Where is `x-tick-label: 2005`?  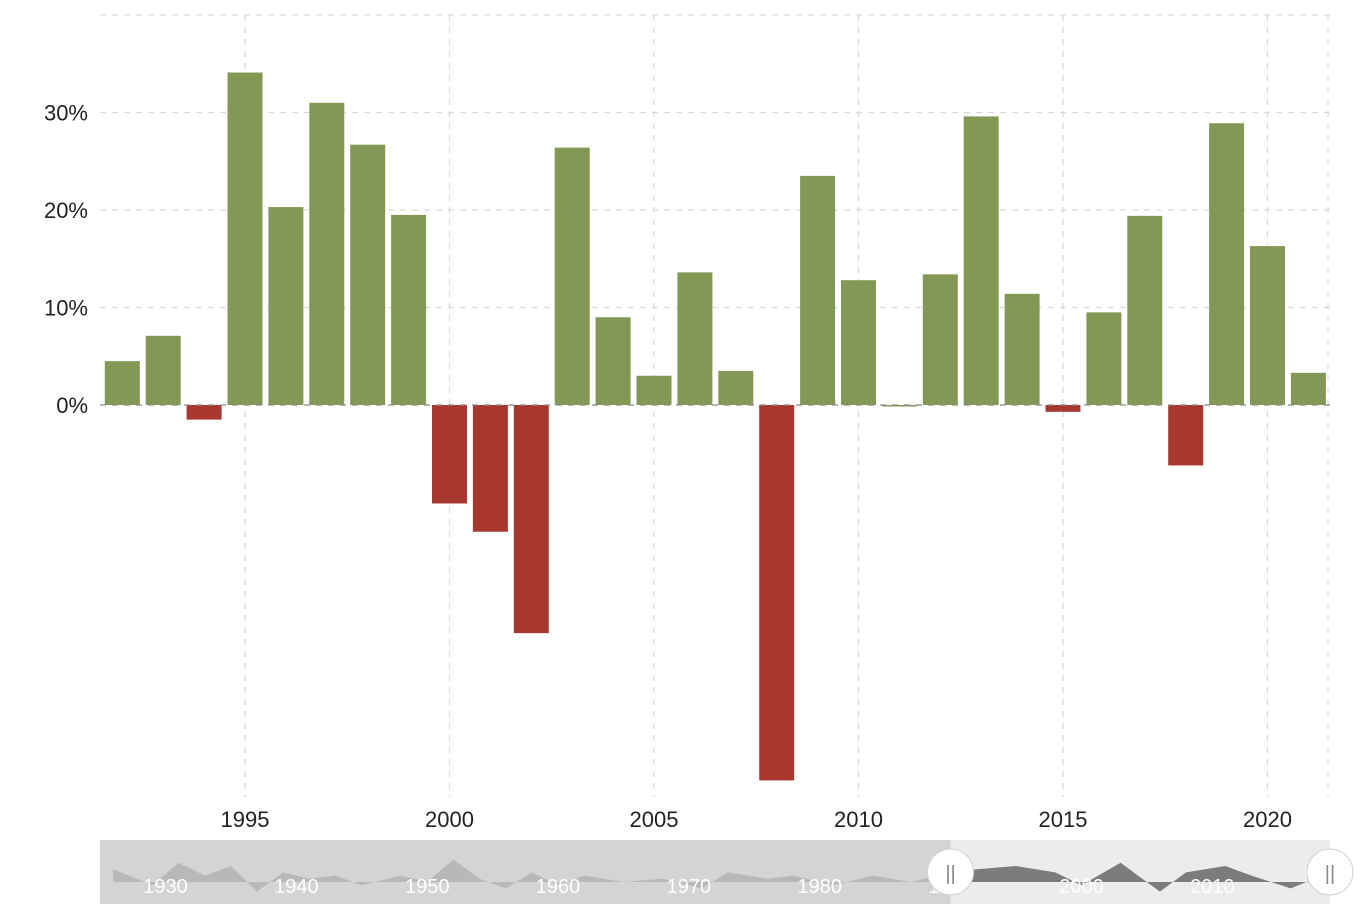 x-tick-label: 2005 is located at coordinates (654, 819).